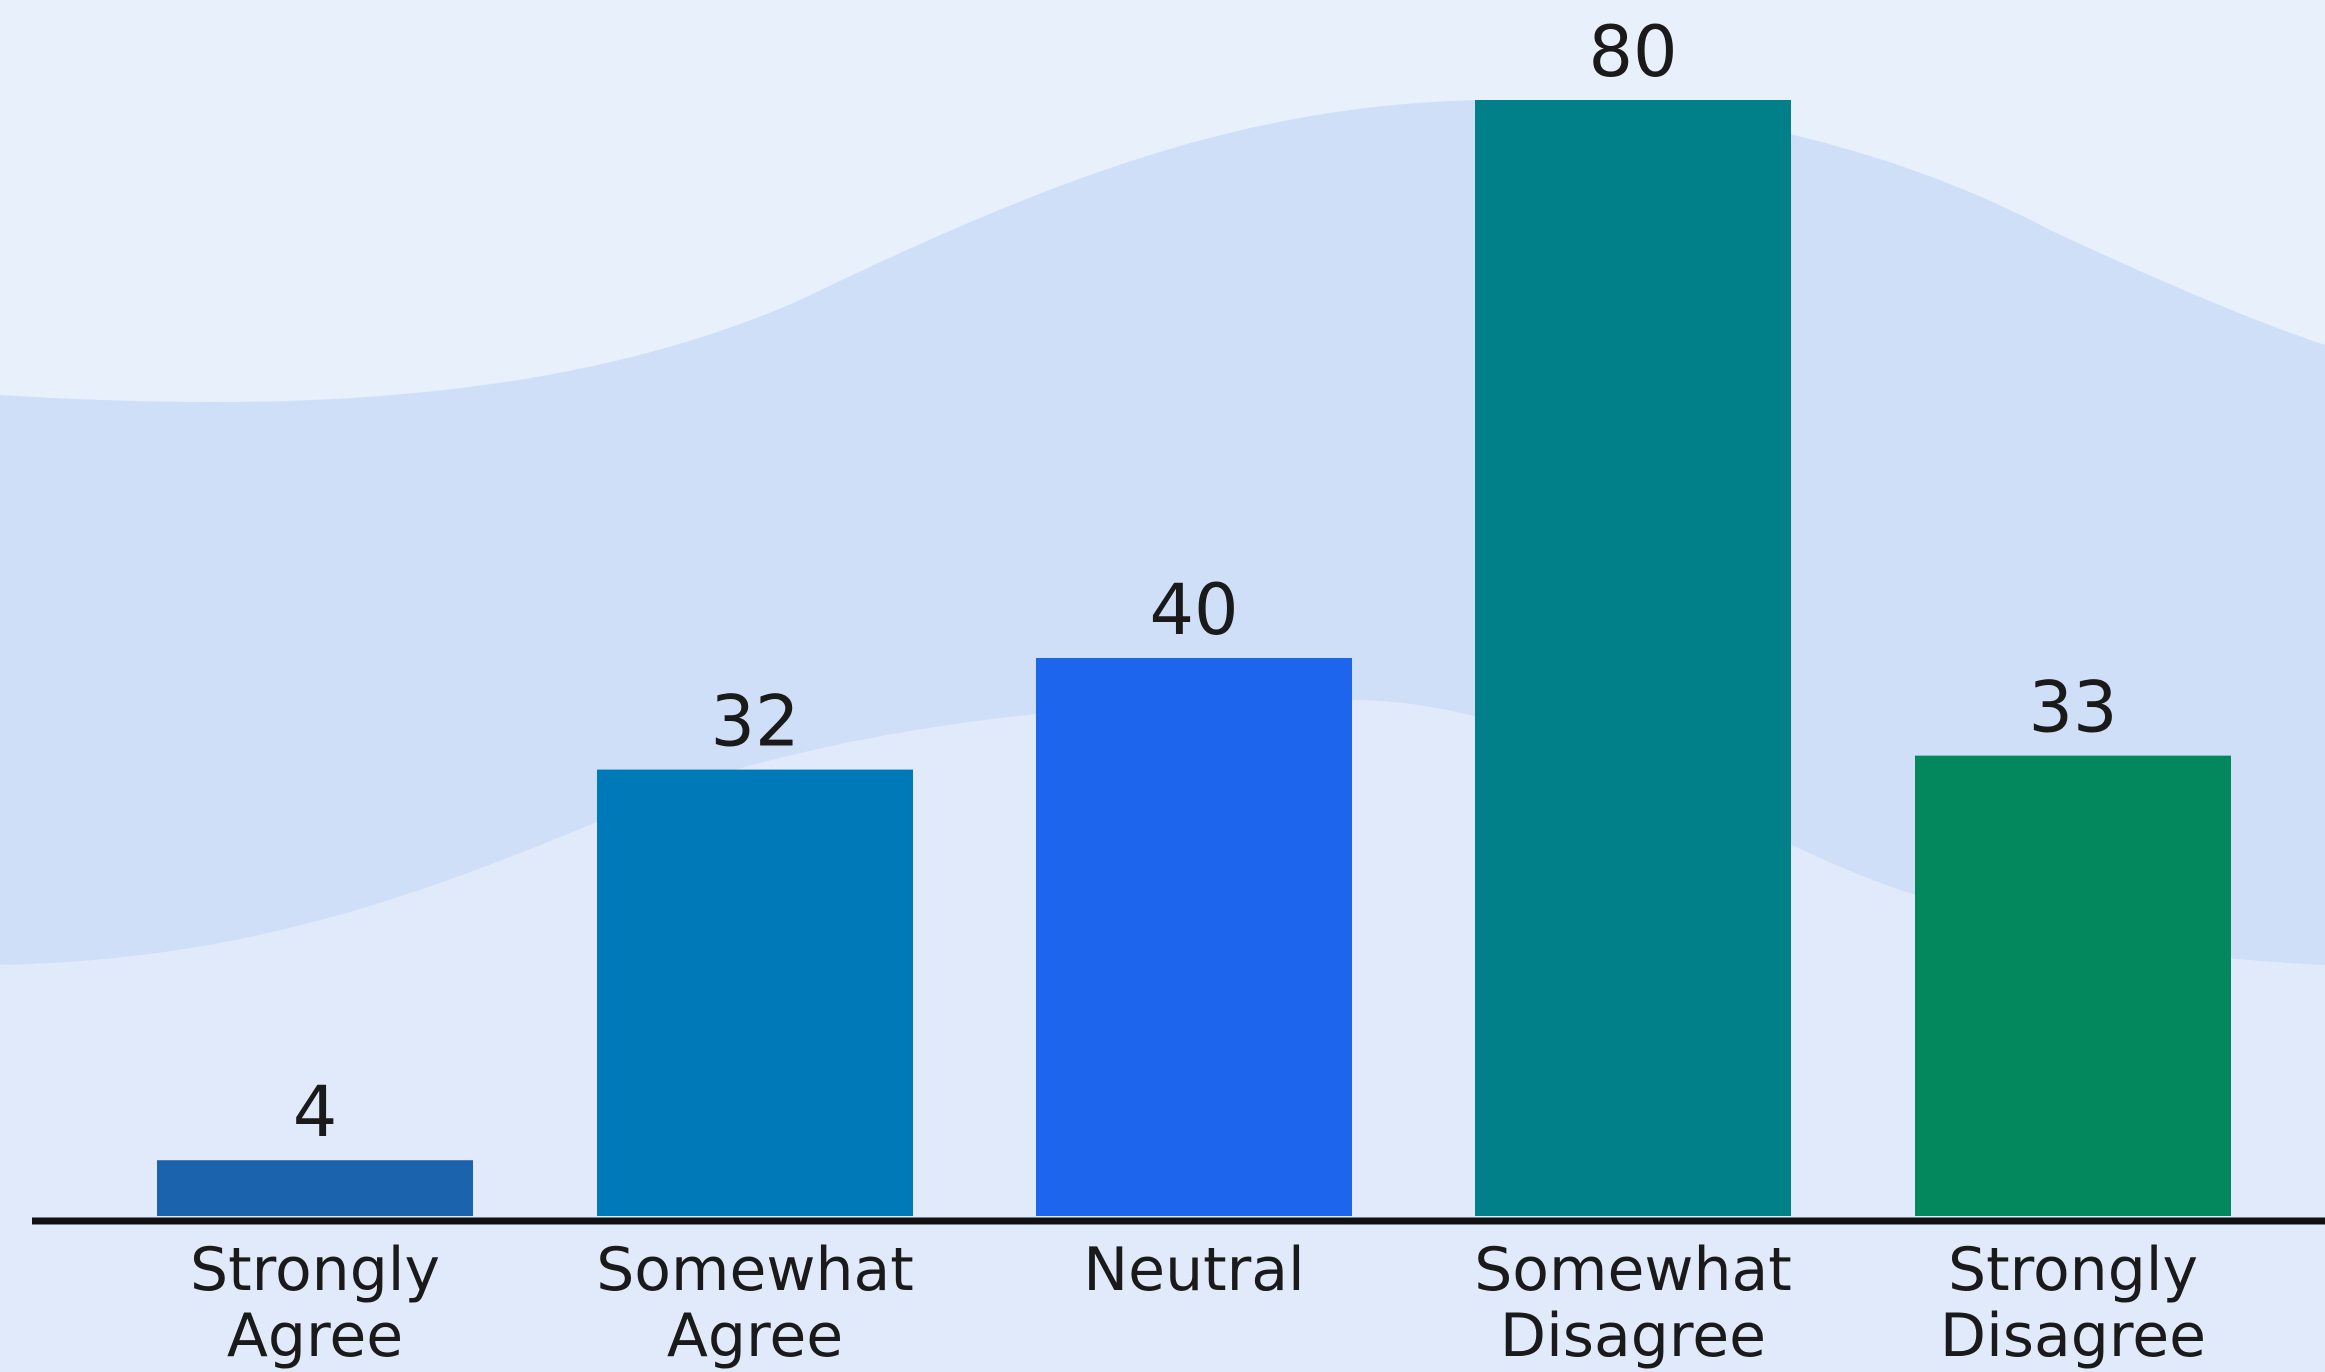 Image resolution: width=2325 pixels, height=1372 pixels. What do you see at coordinates (1633, 1336) in the screenshot?
I see `category-label-3-line-1: Disagree` at bounding box center [1633, 1336].